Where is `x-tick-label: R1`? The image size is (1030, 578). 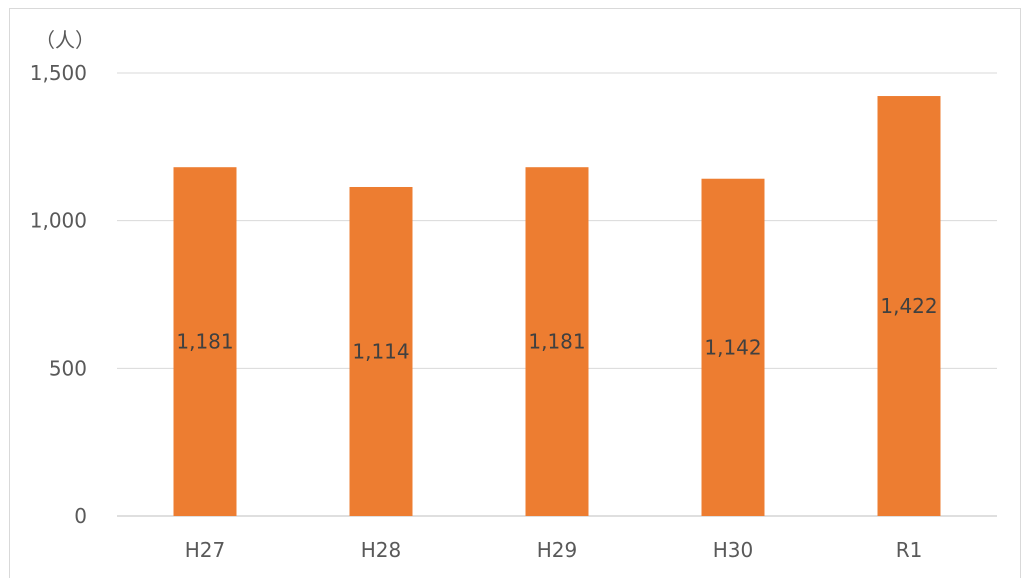 x-tick-label: R1 is located at coordinates (909, 550).